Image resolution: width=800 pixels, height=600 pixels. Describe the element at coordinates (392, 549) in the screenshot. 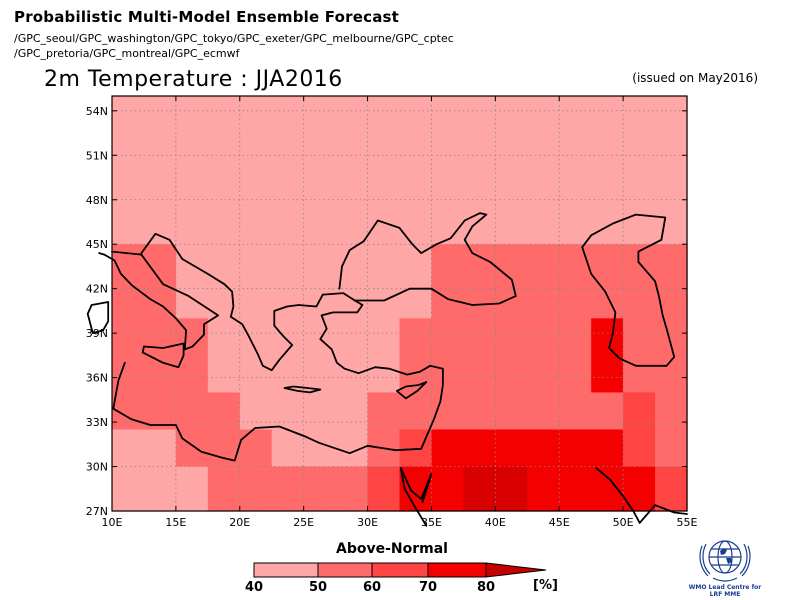

I see `colorbar-title: Above-Normal` at that location.